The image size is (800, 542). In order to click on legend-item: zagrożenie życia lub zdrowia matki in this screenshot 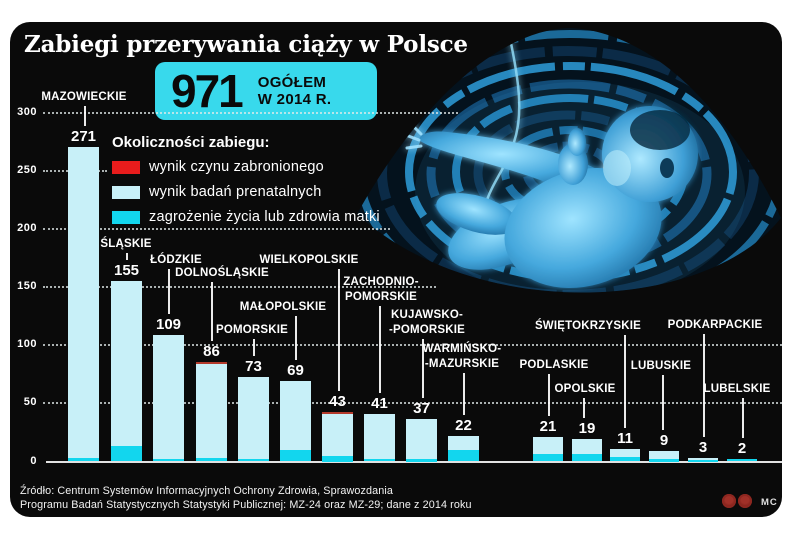, I will do `click(246, 217)`.